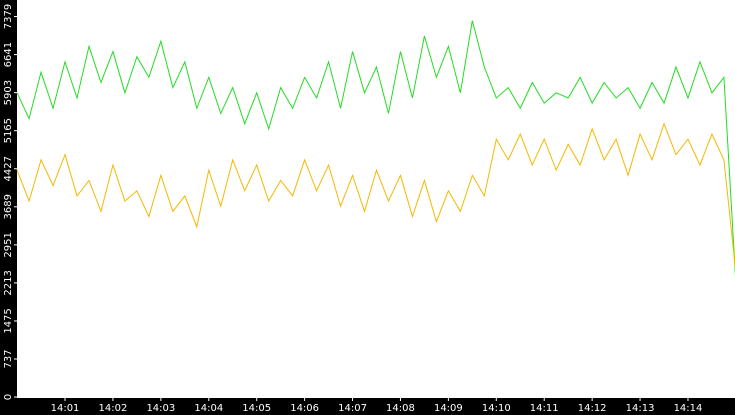 This screenshot has width=735, height=415. Describe the element at coordinates (448, 408) in the screenshot. I see `x-tick-label: 14:09` at that location.